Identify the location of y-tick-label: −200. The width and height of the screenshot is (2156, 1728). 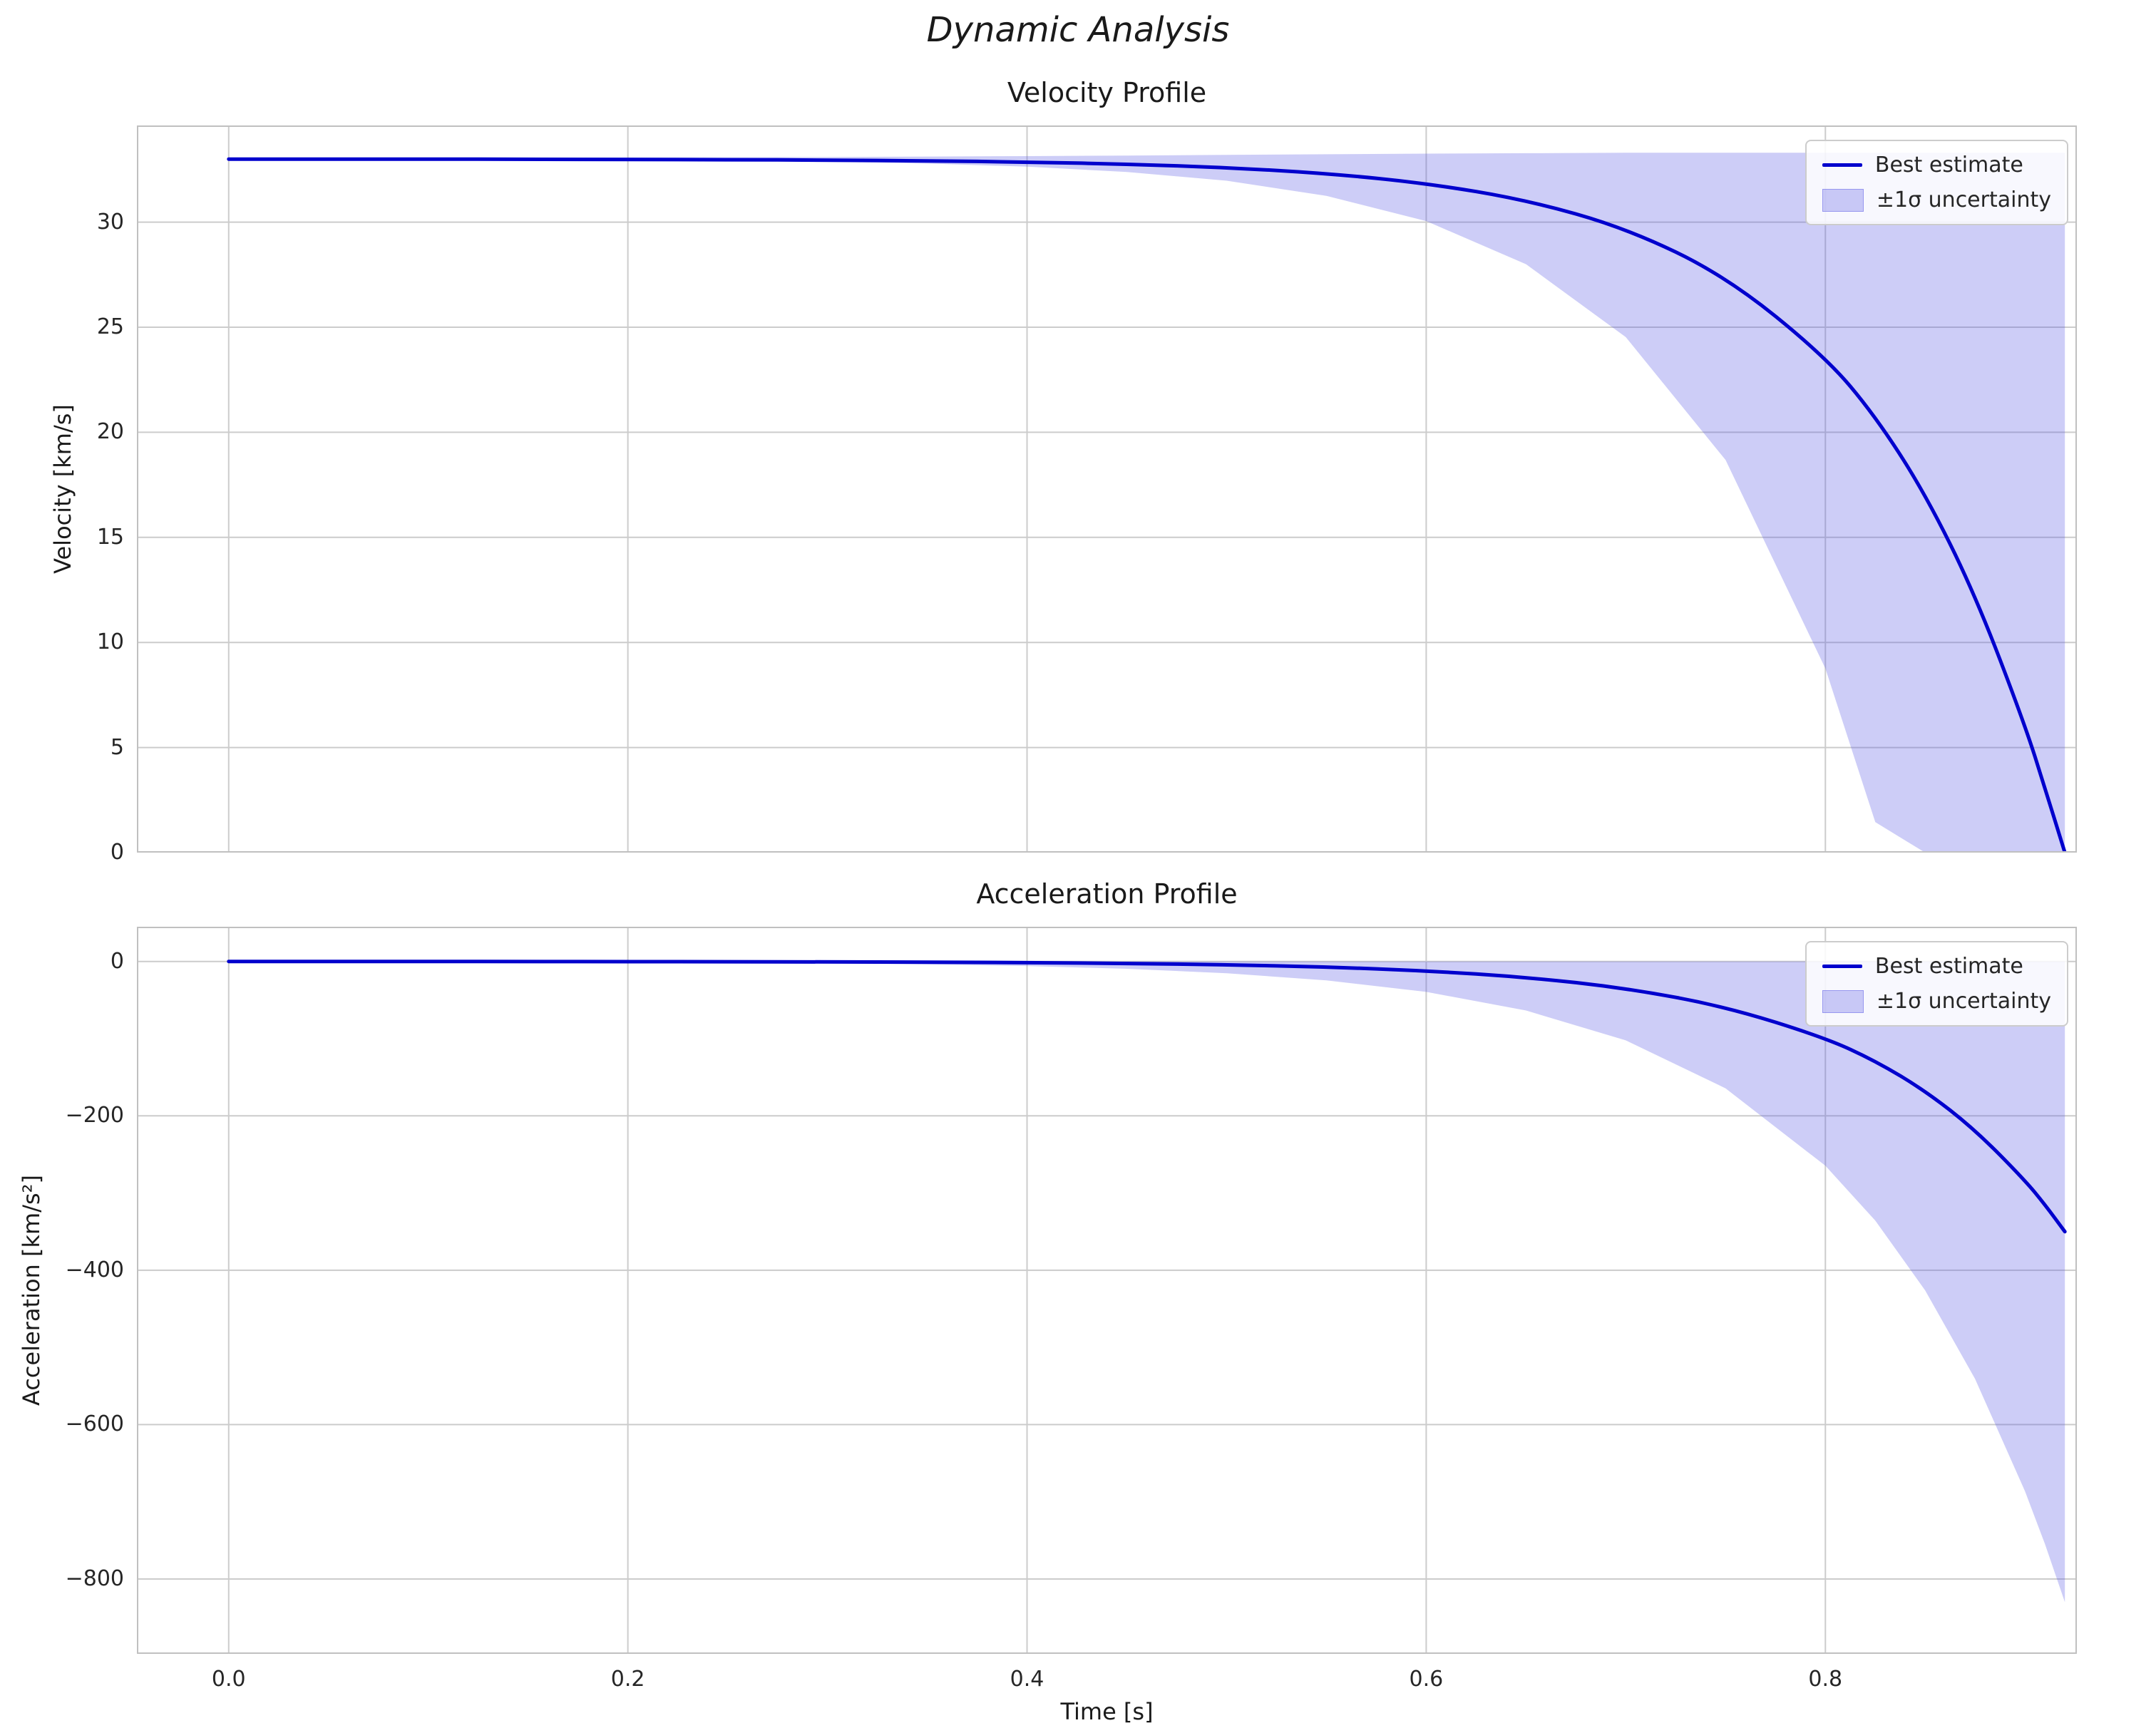
(94, 1115).